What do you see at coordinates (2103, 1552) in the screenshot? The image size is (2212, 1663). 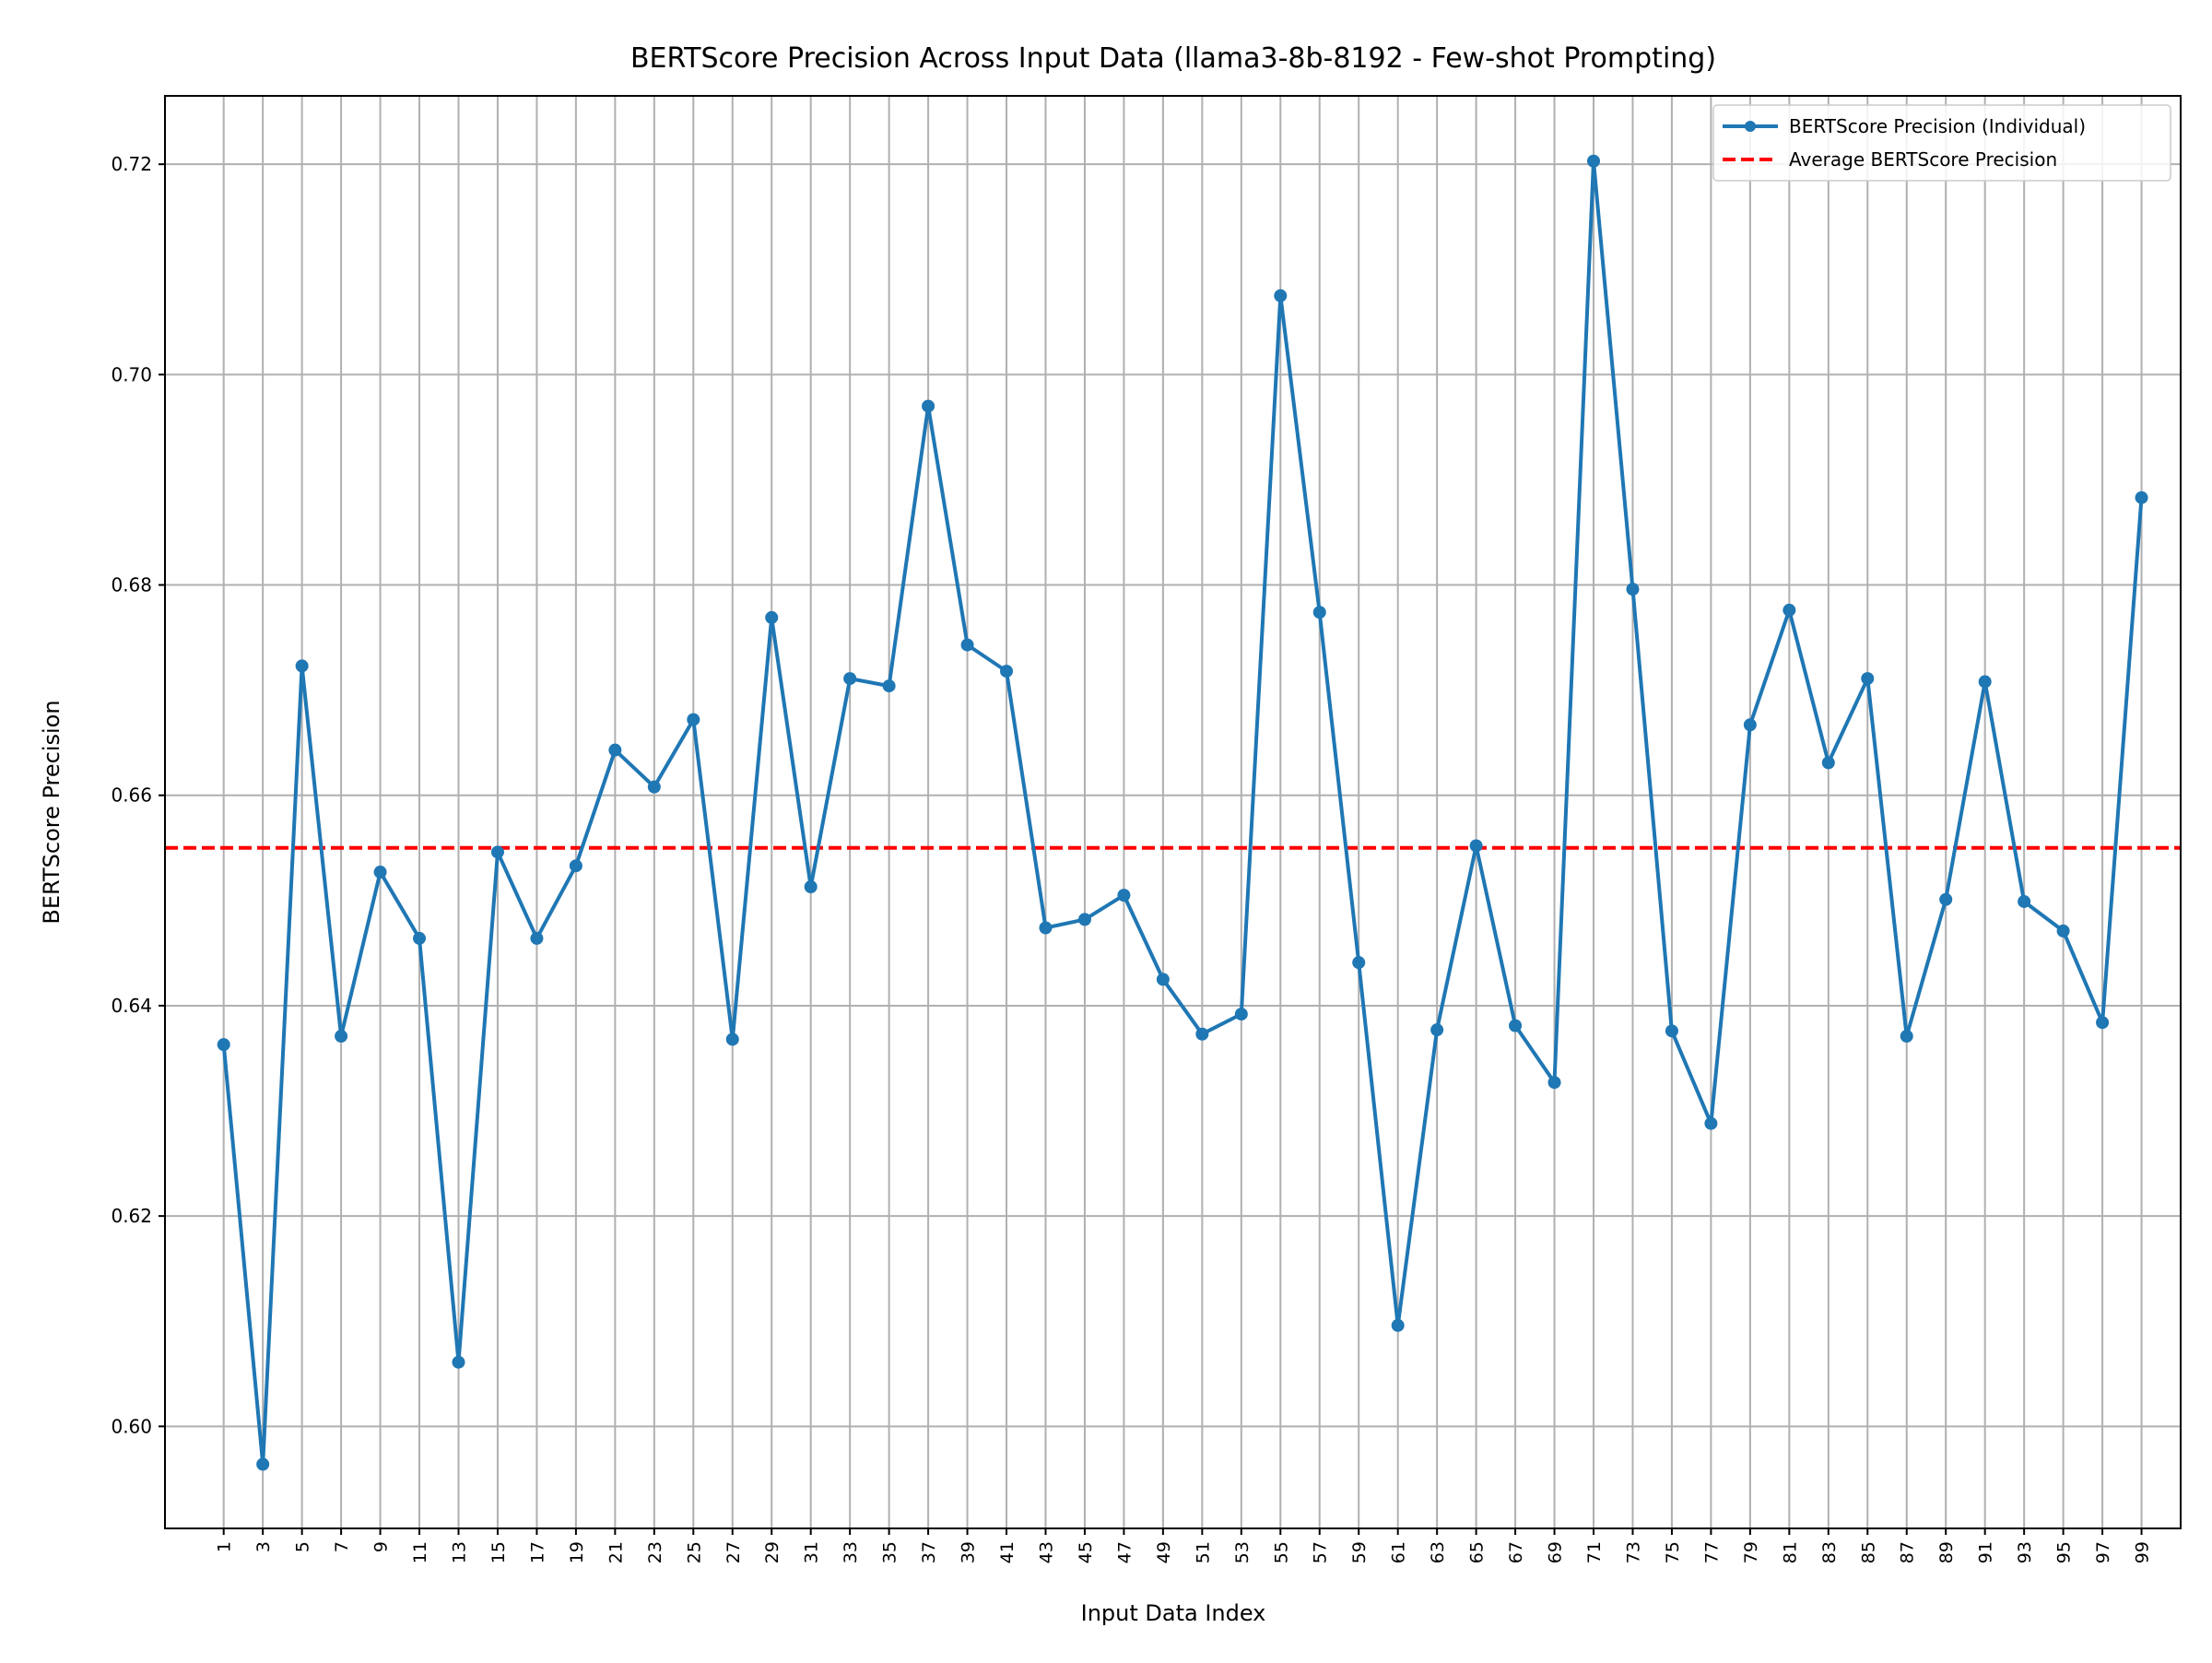 I see `x-tick-label: 97` at bounding box center [2103, 1552].